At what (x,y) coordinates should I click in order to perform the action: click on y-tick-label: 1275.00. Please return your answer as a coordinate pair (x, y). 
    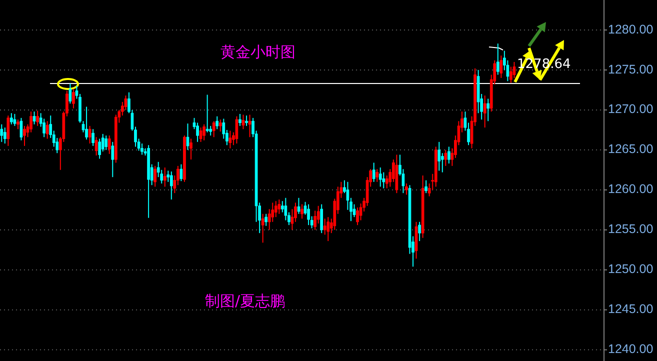
    Looking at the image, I should click on (631, 69).